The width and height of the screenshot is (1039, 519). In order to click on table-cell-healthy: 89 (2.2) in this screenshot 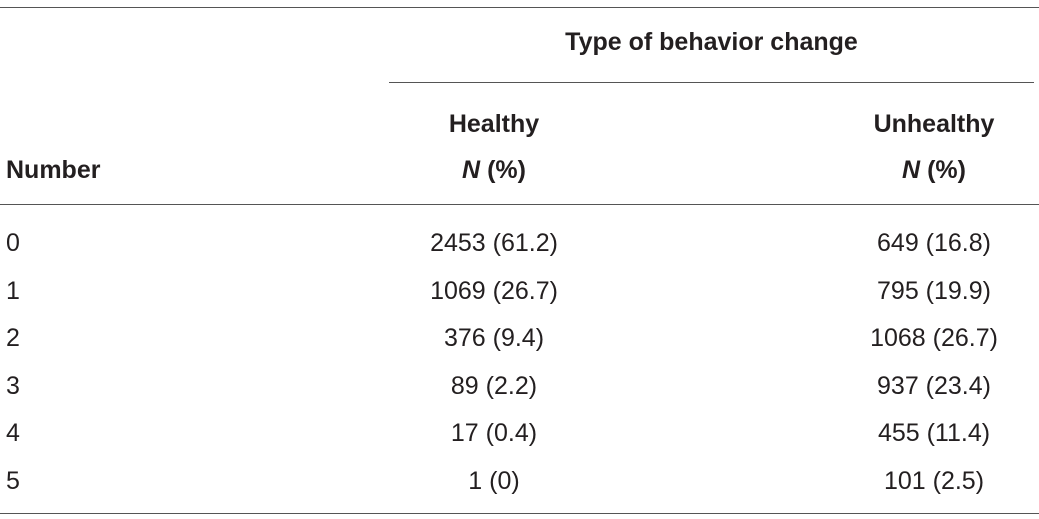, I will do `click(494, 386)`.